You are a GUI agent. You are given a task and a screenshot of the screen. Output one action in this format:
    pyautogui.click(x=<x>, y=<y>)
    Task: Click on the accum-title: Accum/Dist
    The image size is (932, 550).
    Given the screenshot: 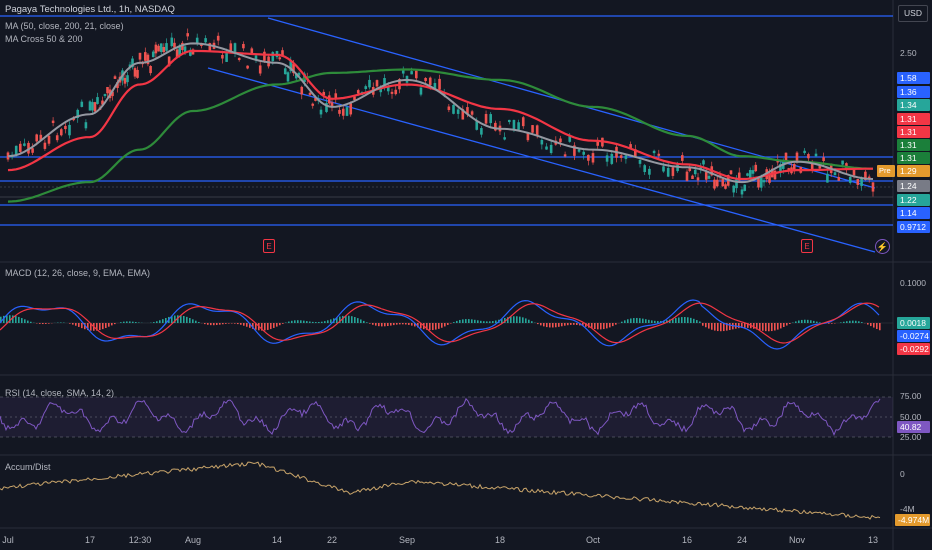 What is the action you would take?
    pyautogui.click(x=28, y=467)
    